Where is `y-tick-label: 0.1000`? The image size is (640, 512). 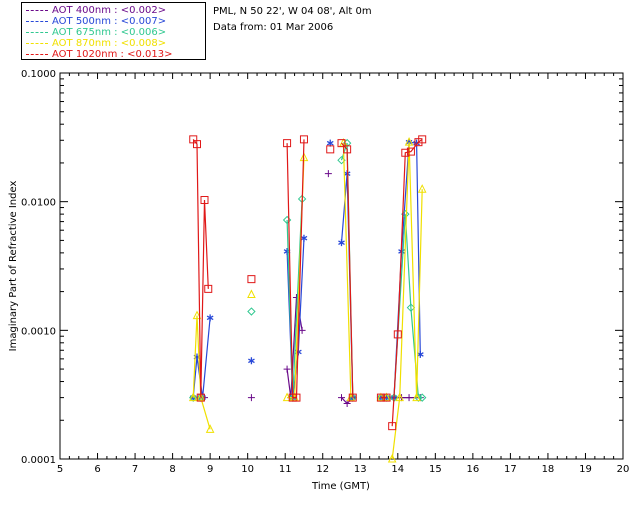 y-tick-label: 0.1000 is located at coordinates (38, 74).